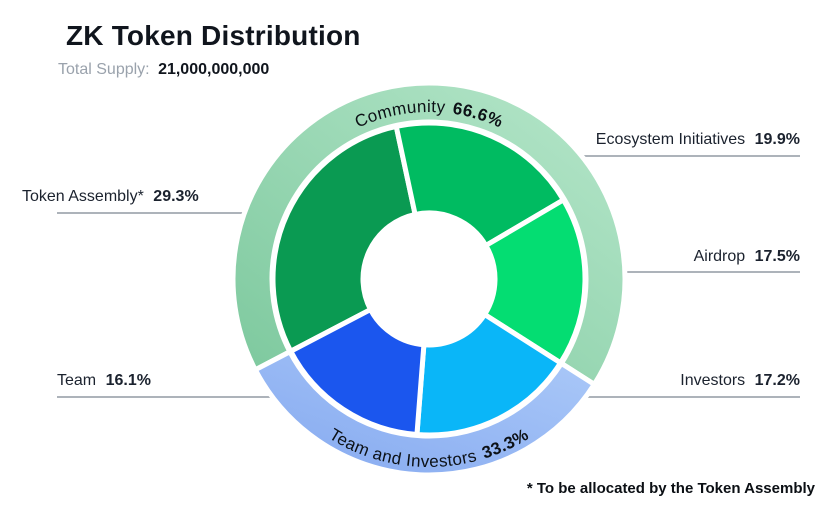  Describe the element at coordinates (489, 374) in the screenshot. I see `segment-investors` at that location.